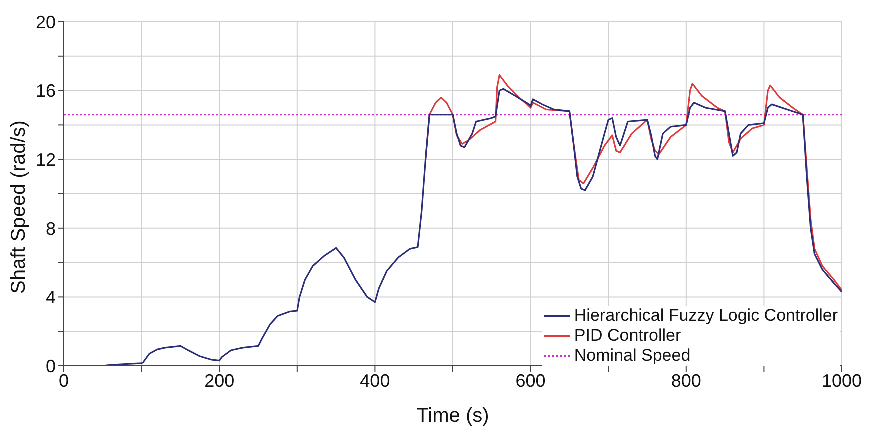 This screenshot has height=440, width=874. What do you see at coordinates (453, 416) in the screenshot?
I see `x-axis-title: Time (s)` at bounding box center [453, 416].